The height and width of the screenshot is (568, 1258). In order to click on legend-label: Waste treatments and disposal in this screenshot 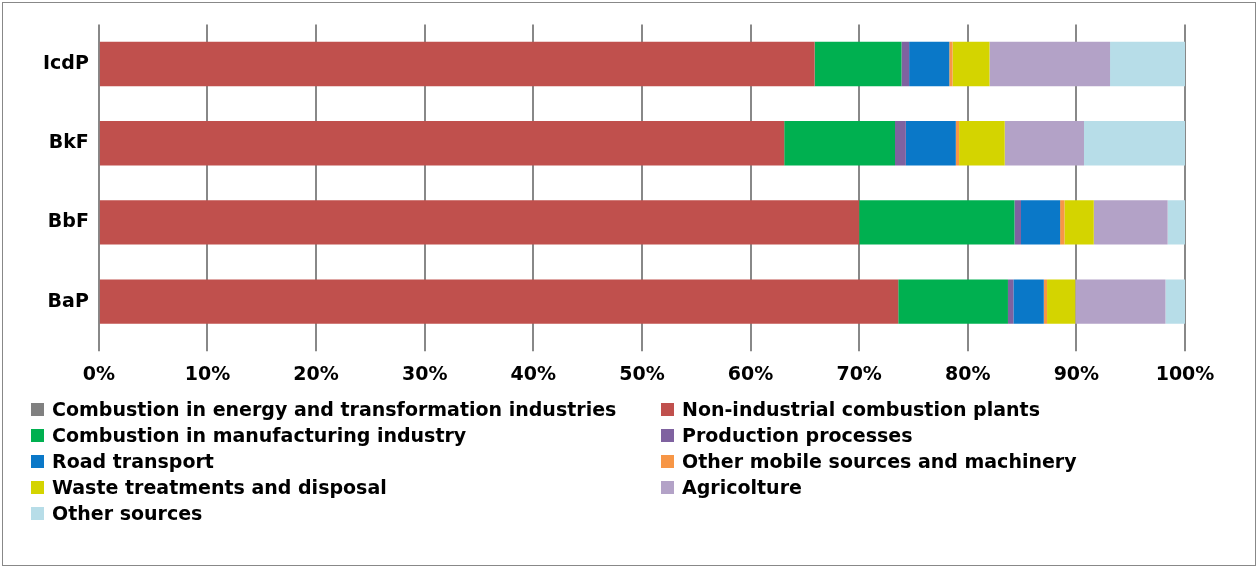, I will do `click(219, 487)`.